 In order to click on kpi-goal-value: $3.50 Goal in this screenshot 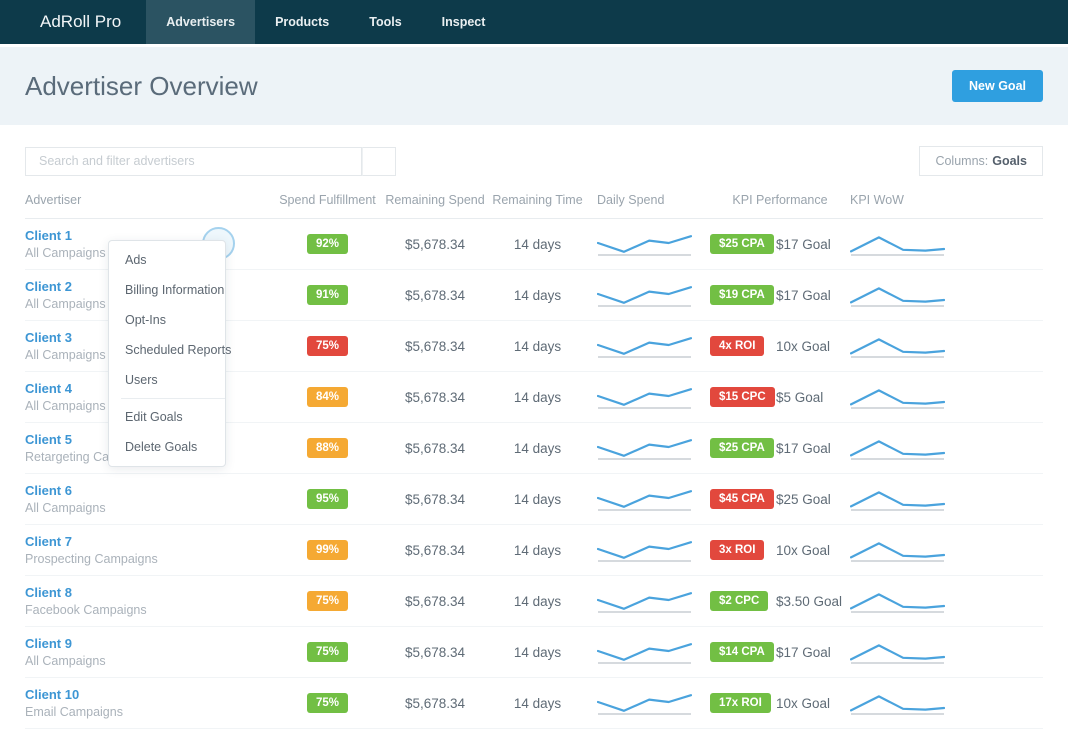, I will do `click(809, 601)`.